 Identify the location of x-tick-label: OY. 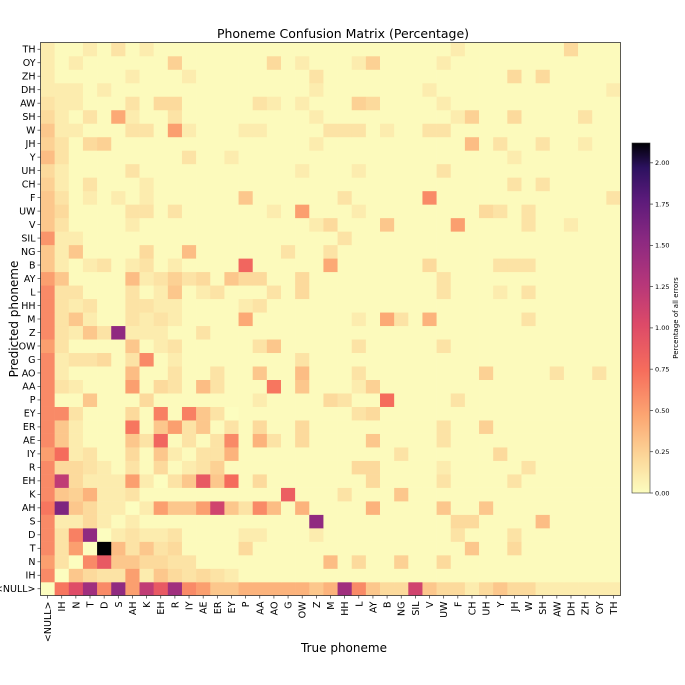
(600, 607).